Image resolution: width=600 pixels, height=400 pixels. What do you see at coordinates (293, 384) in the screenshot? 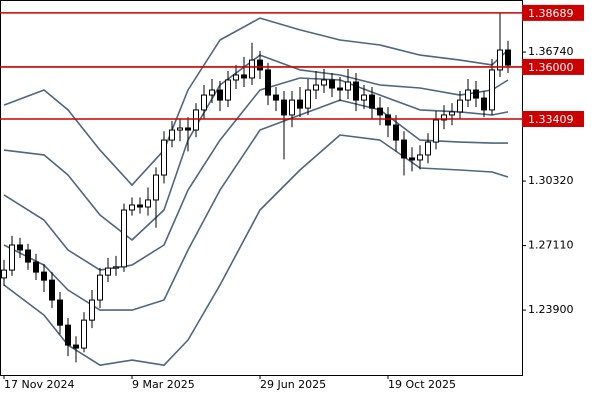
I see `x-tick-label: 29 Jun 2025` at bounding box center [293, 384].